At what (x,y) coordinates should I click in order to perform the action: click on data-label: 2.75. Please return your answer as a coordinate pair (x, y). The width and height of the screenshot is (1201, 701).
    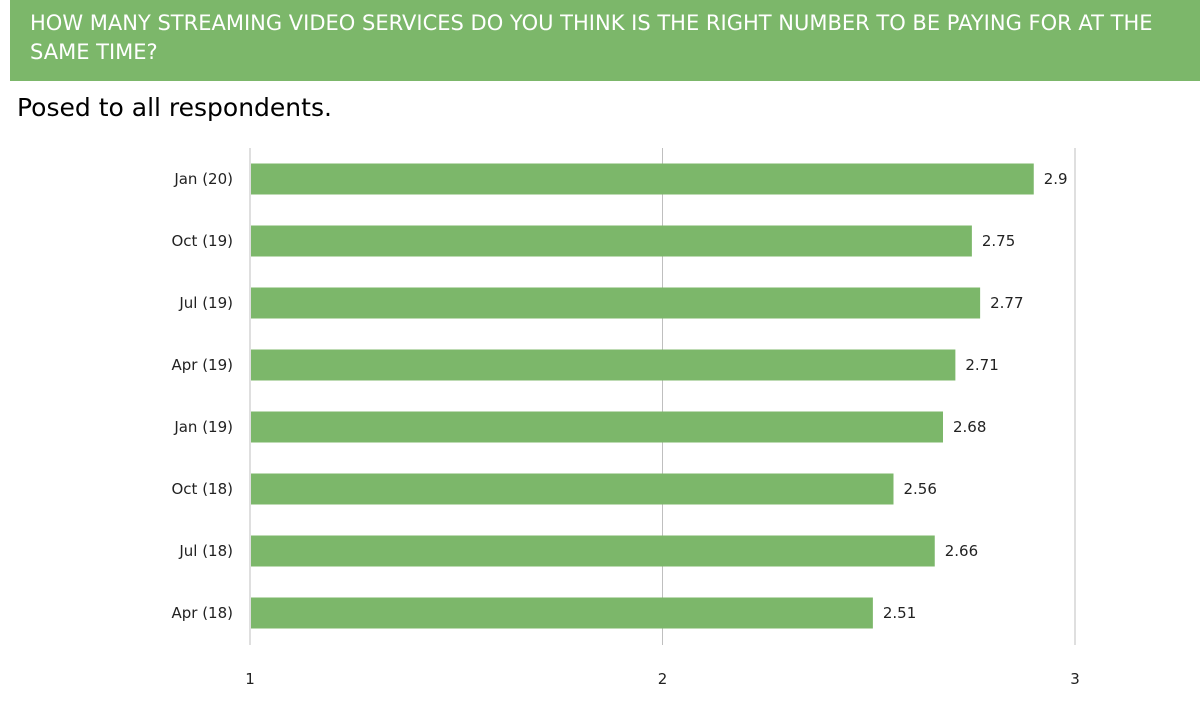
    Looking at the image, I should click on (998, 241).